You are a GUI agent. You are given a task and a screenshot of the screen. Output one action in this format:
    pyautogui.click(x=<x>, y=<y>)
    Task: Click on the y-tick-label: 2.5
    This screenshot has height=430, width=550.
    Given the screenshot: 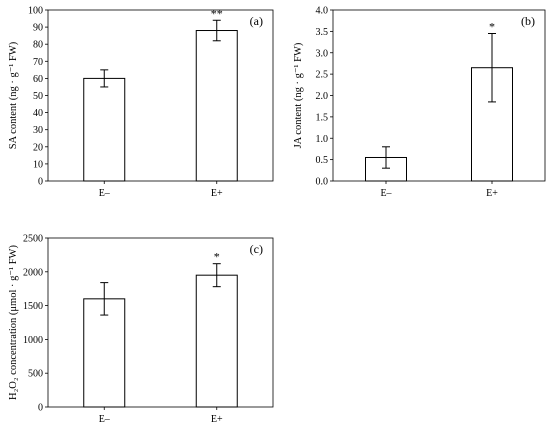 What is the action you would take?
    pyautogui.click(x=322, y=75)
    